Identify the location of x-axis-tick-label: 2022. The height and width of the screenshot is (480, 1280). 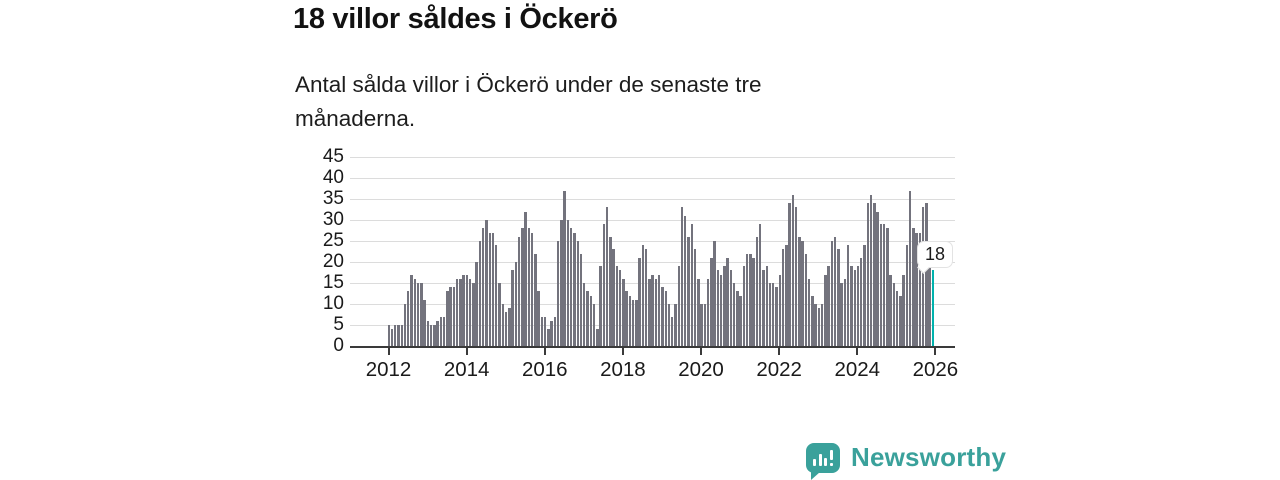
(779, 369).